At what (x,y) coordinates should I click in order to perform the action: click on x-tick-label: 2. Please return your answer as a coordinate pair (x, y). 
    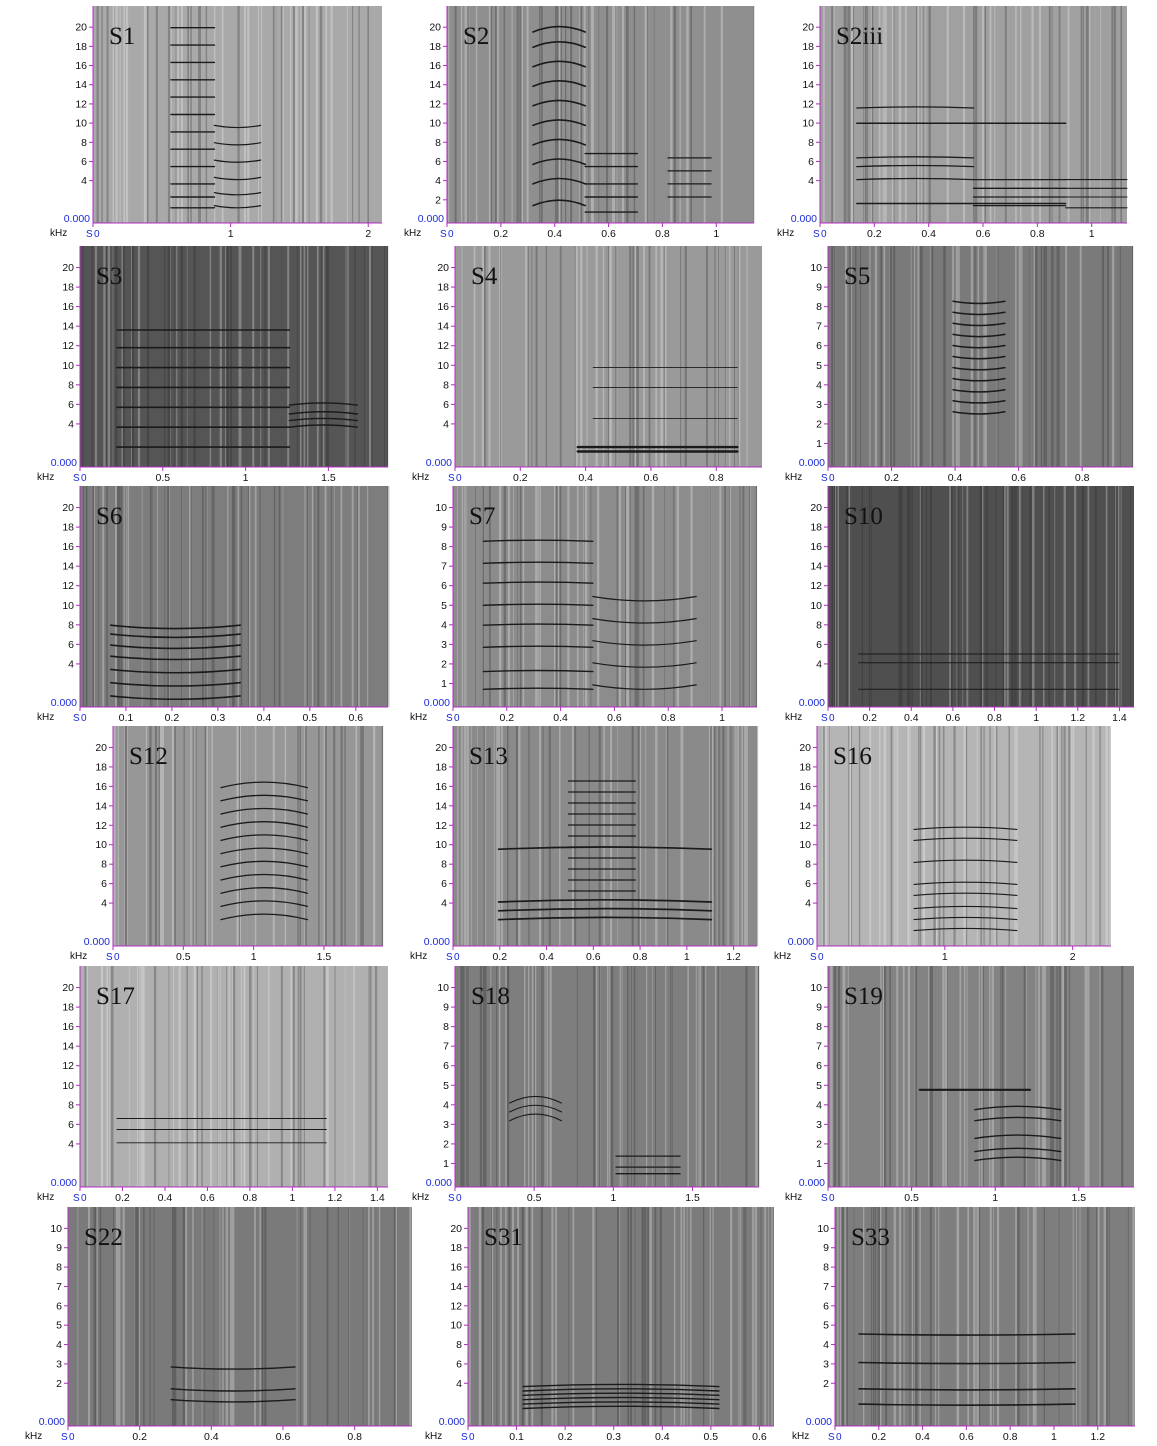
    Looking at the image, I should click on (368, 234).